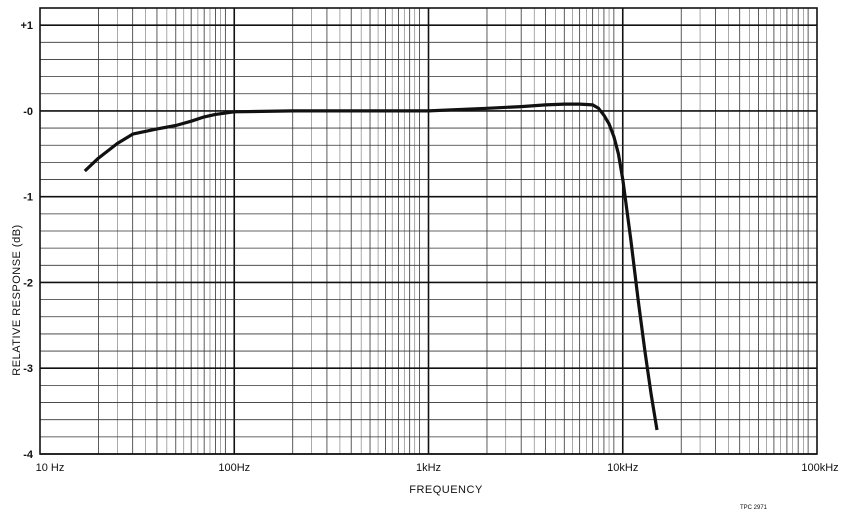 This screenshot has width=845, height=514. Describe the element at coordinates (446, 490) in the screenshot. I see `x-axis-title: FREQUENCY` at that location.